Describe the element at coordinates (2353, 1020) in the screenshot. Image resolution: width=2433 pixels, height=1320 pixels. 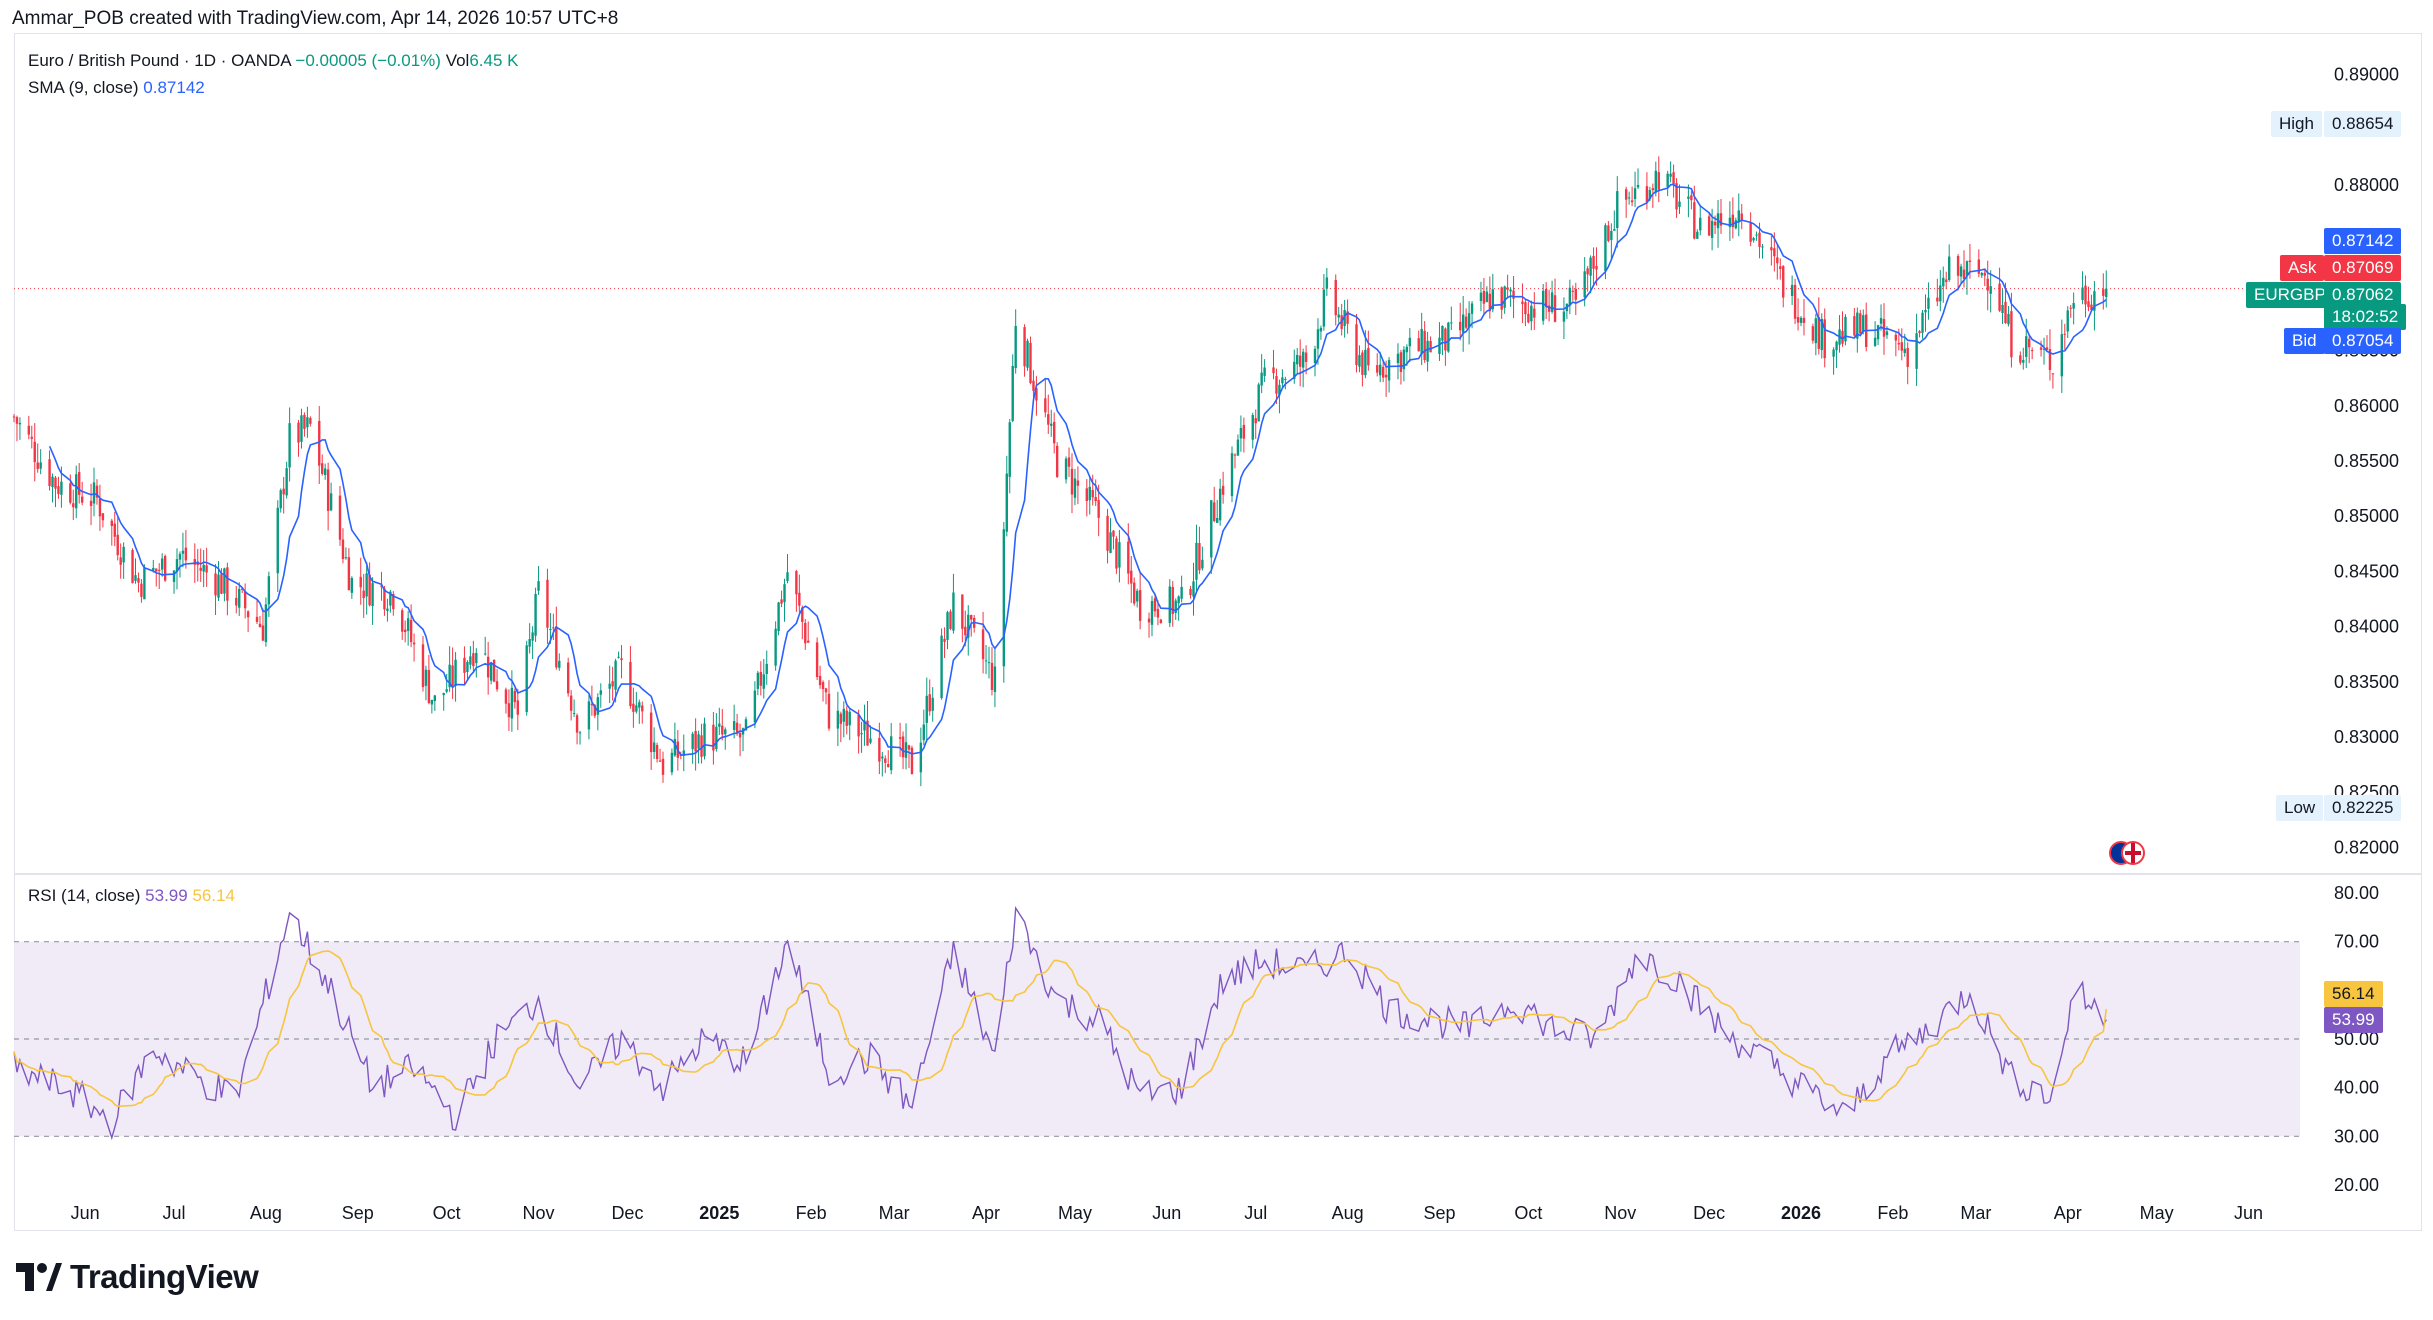
I see `rsi-badge: 53.99` at that location.